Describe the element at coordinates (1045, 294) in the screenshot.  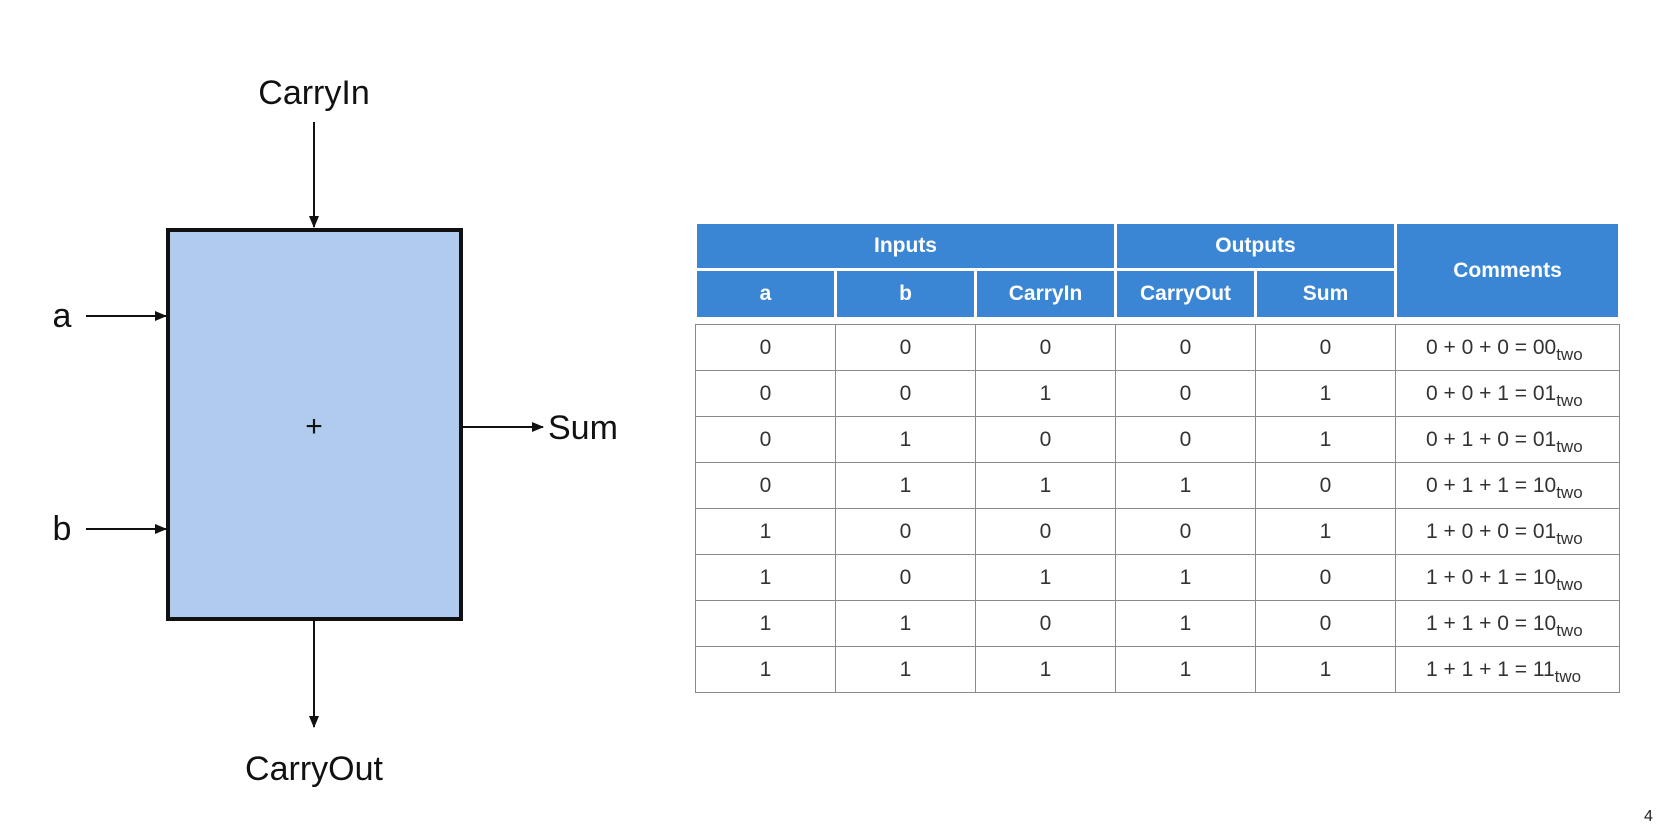
I see `column-header-carry-in: CarryIn` at that location.